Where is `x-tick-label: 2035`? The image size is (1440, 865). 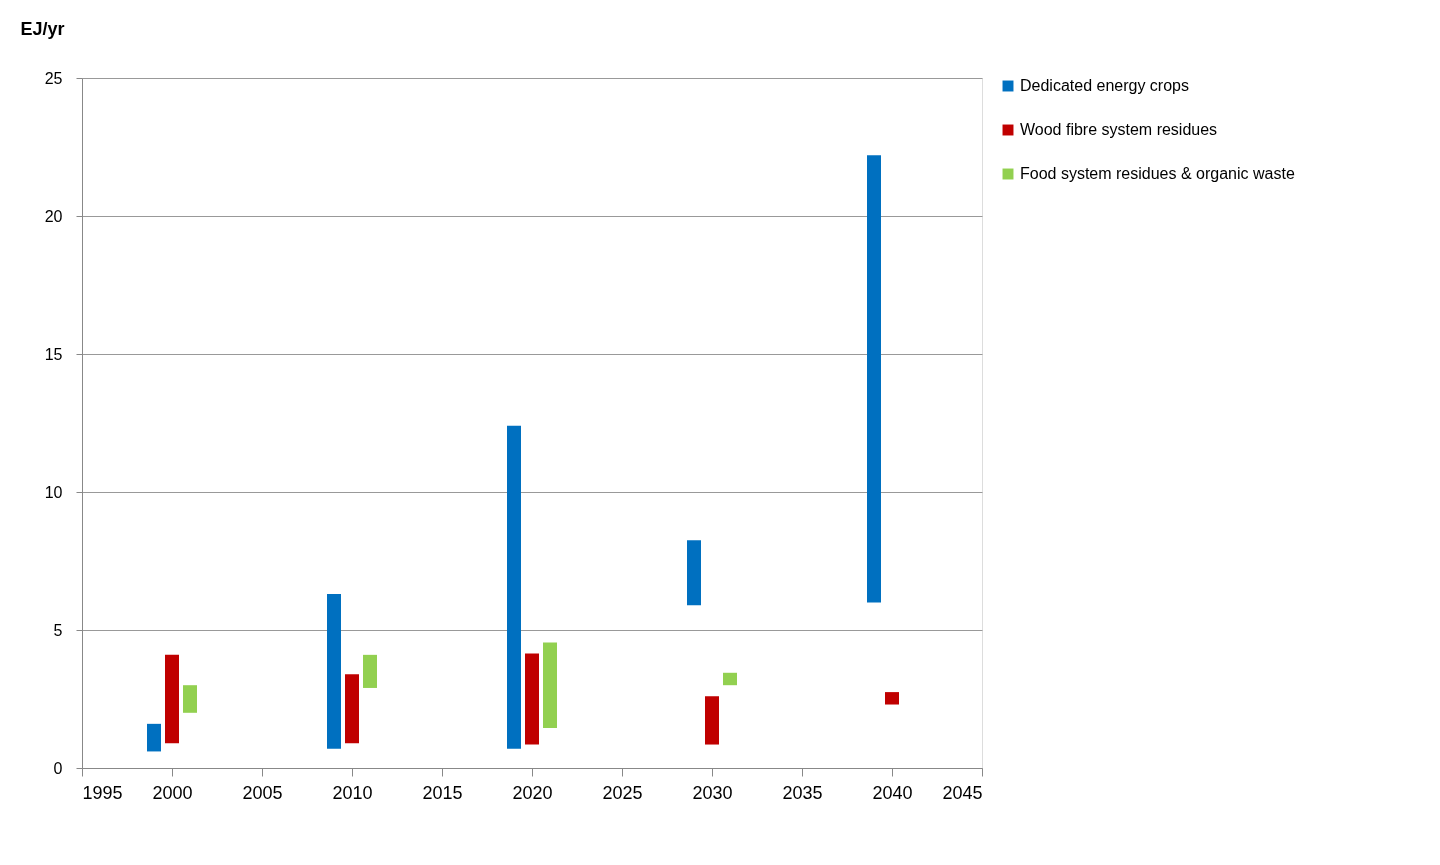 x-tick-label: 2035 is located at coordinates (802, 792).